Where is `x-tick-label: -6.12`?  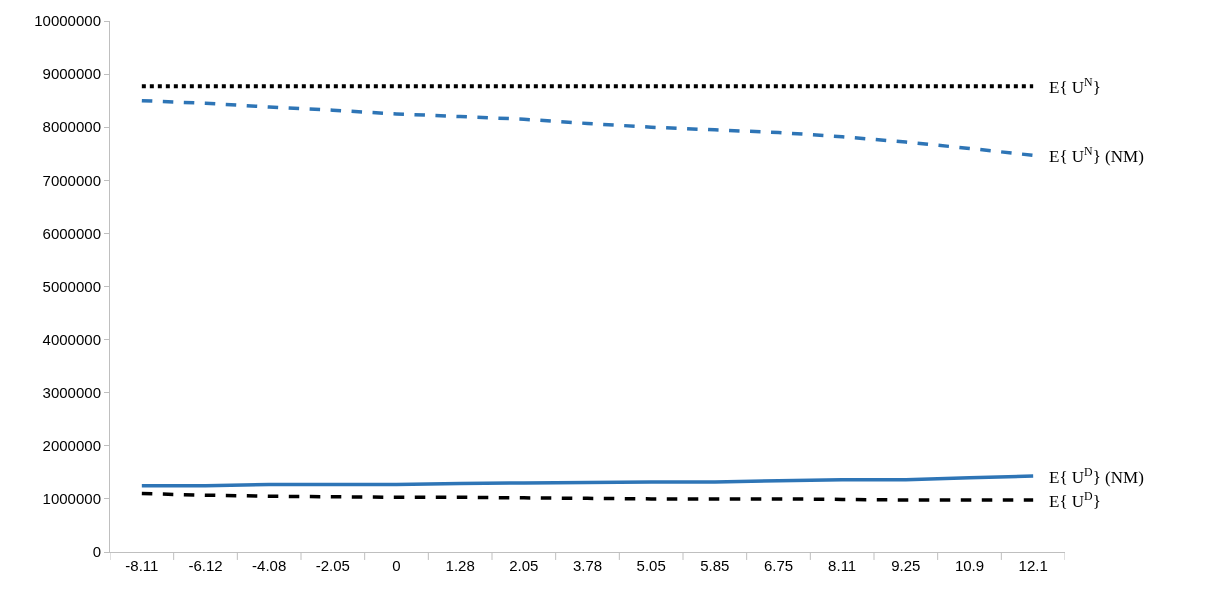 x-tick-label: -6.12 is located at coordinates (205, 565).